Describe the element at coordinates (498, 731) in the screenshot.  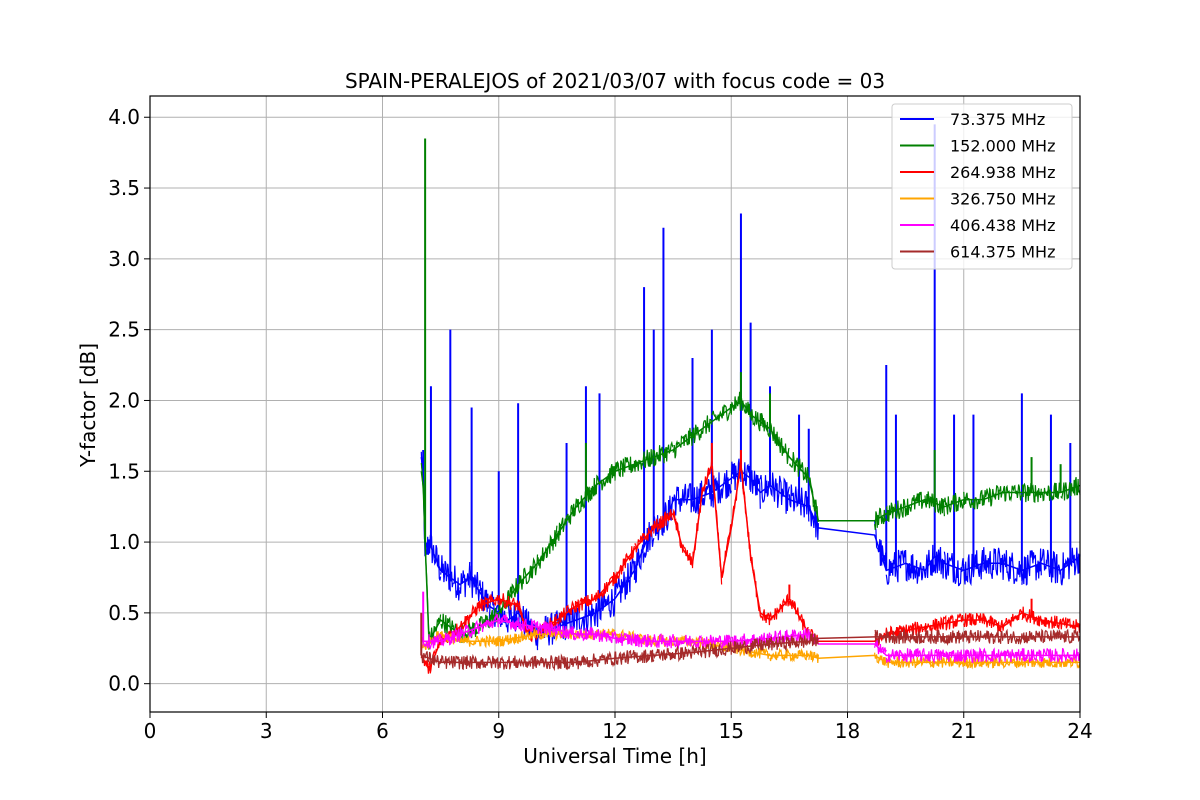
I see `x-tick-label: 9` at that location.